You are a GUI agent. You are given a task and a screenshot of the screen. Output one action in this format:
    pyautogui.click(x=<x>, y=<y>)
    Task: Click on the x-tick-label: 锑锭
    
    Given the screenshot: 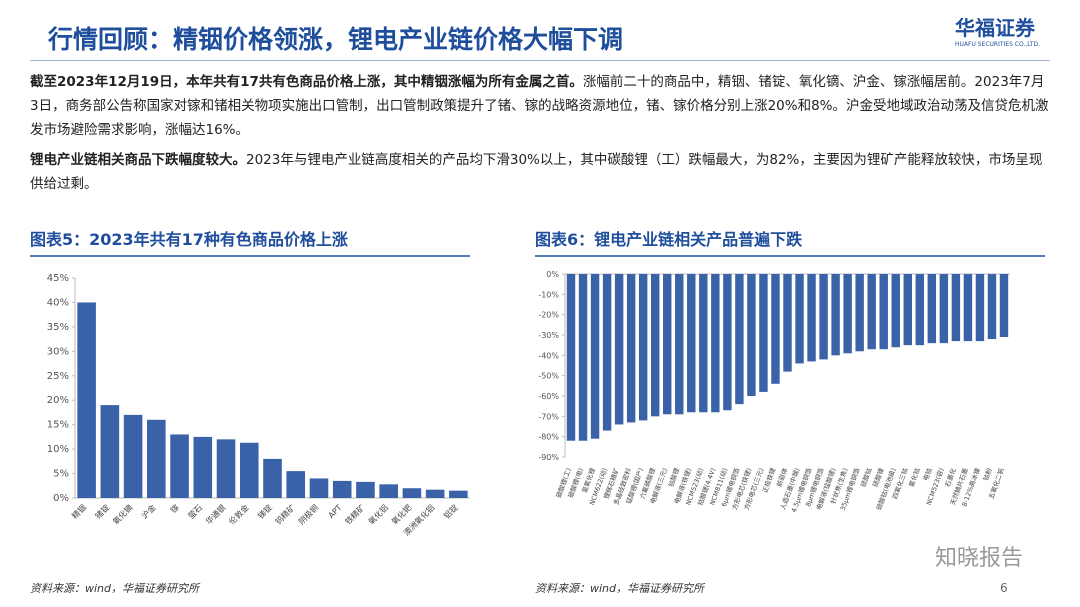 What is the action you would take?
    pyautogui.click(x=265, y=511)
    